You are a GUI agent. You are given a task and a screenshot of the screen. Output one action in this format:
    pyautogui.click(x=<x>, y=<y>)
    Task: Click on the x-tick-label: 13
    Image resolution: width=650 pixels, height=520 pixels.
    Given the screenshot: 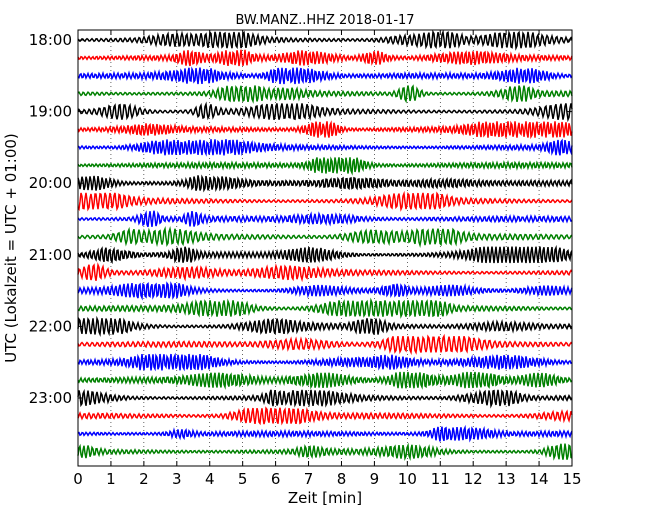 What is the action you would take?
    pyautogui.click(x=506, y=479)
    